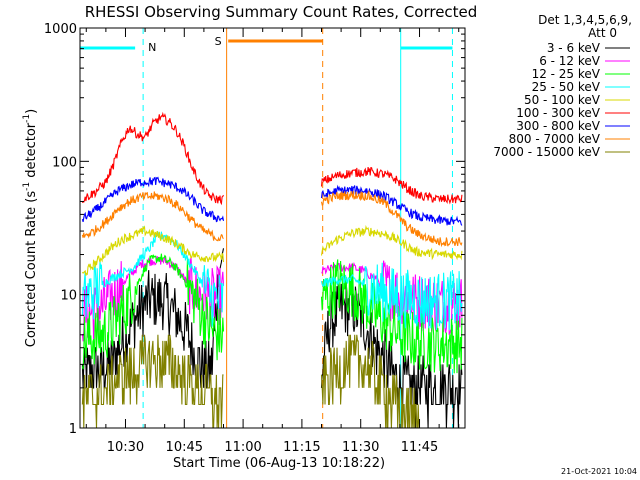 This screenshot has width=640, height=480. Describe the element at coordinates (574, 48) in the screenshot. I see `legend-label: 3 - 6 keV` at that location.